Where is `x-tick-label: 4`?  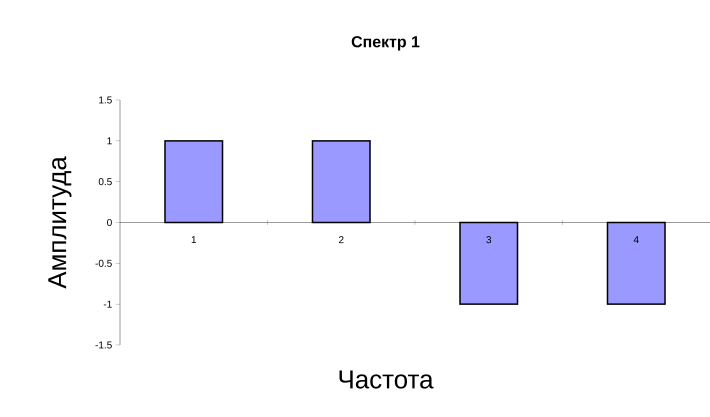 x-tick-label: 4 is located at coordinates (636, 239).